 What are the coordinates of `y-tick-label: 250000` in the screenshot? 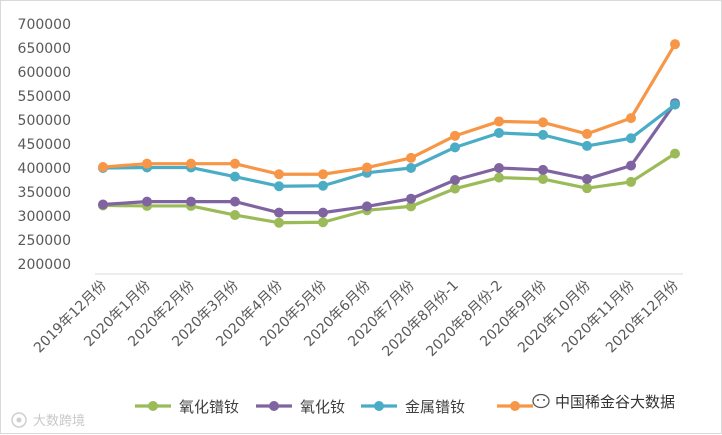 It's located at (44, 241).